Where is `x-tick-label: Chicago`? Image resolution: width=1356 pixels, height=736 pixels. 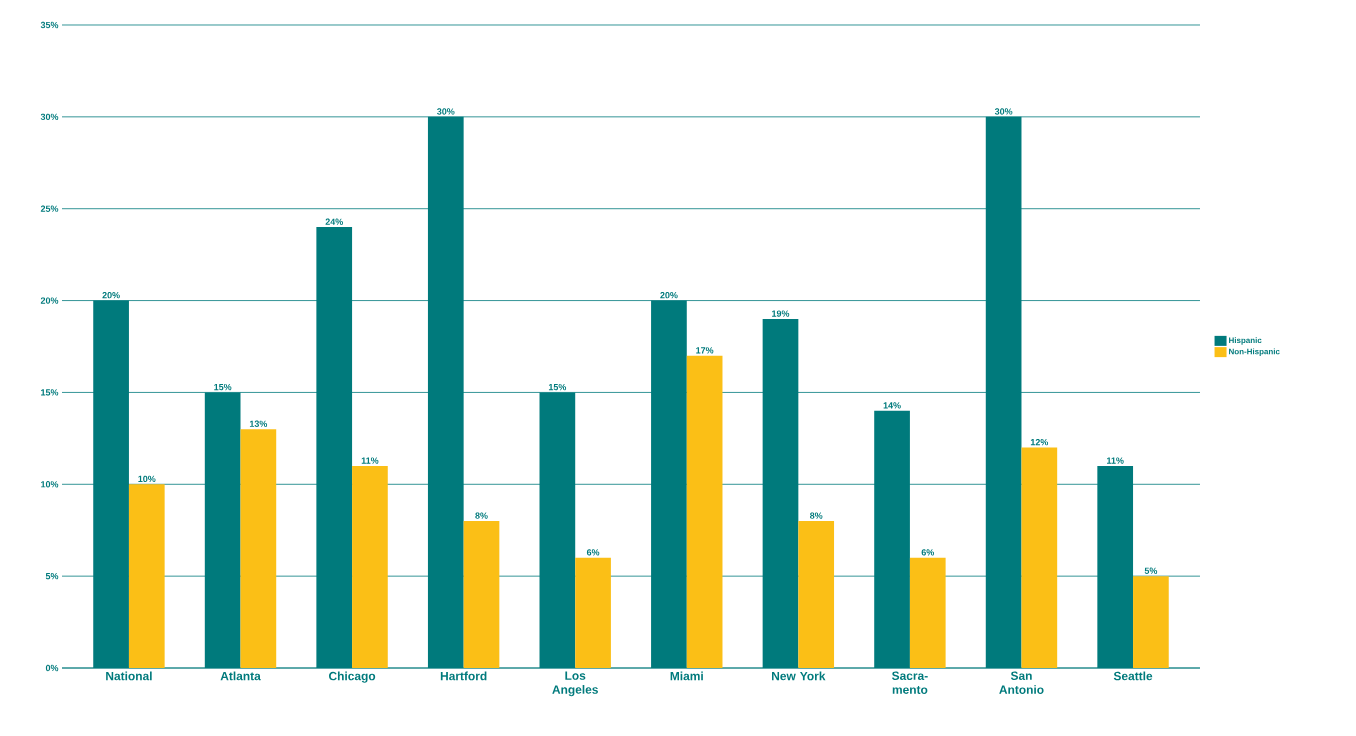 x-tick-label: Chicago is located at coordinates (352, 677).